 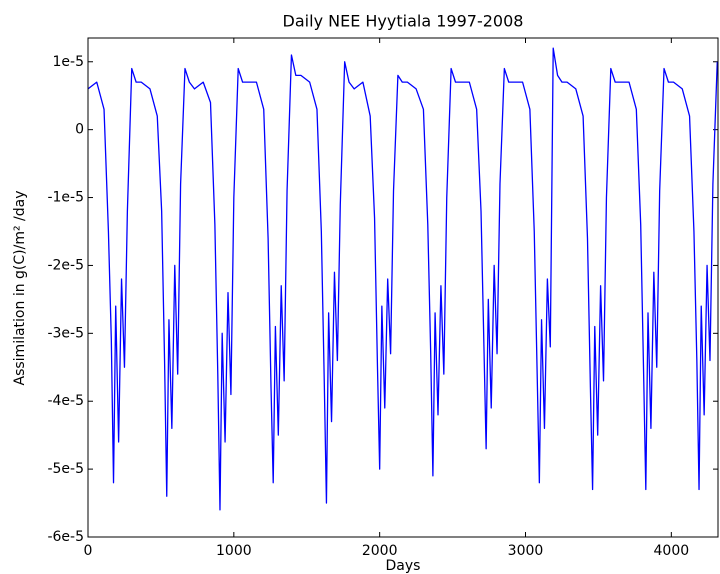 I want to click on y-tick-label: -6e-5, so click(x=65, y=537).